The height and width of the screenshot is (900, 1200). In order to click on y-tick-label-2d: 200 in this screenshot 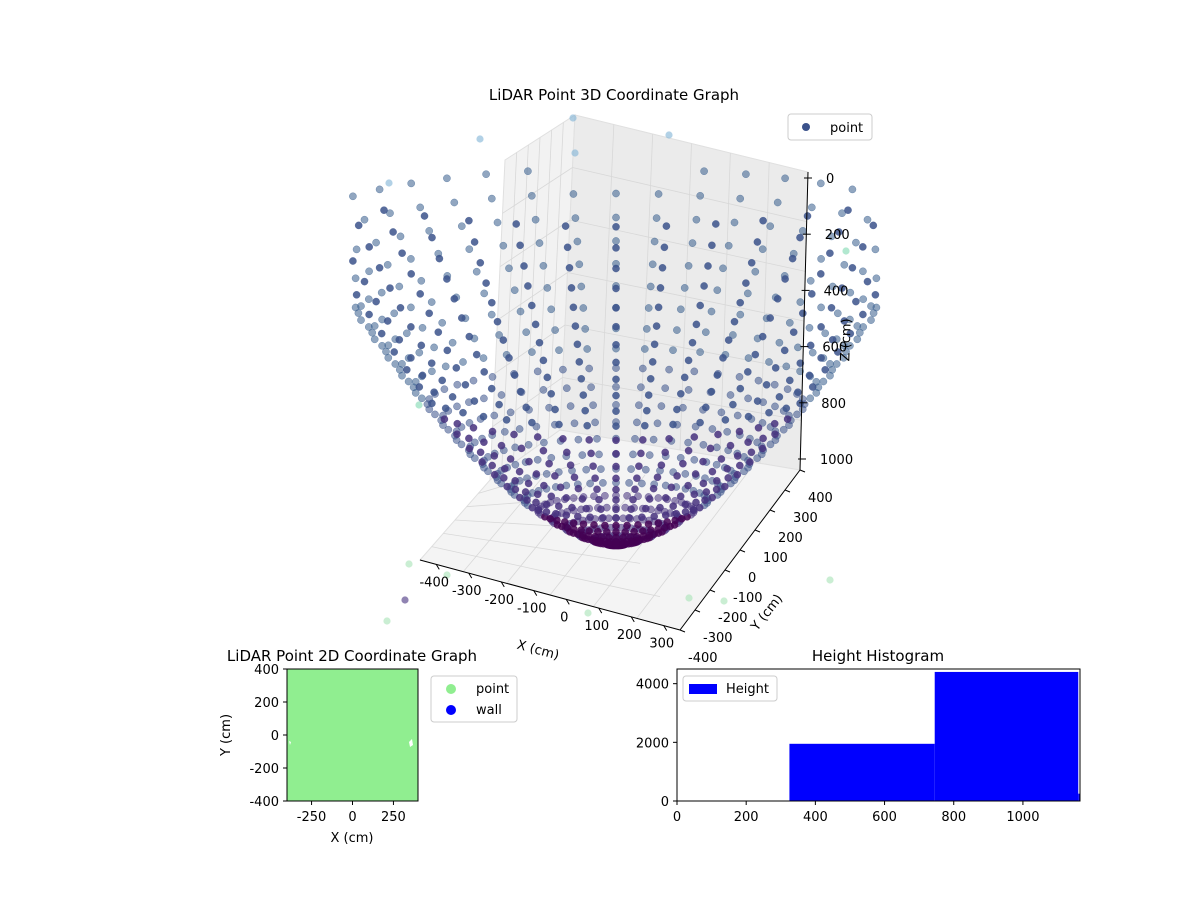, I will do `click(266, 703)`.